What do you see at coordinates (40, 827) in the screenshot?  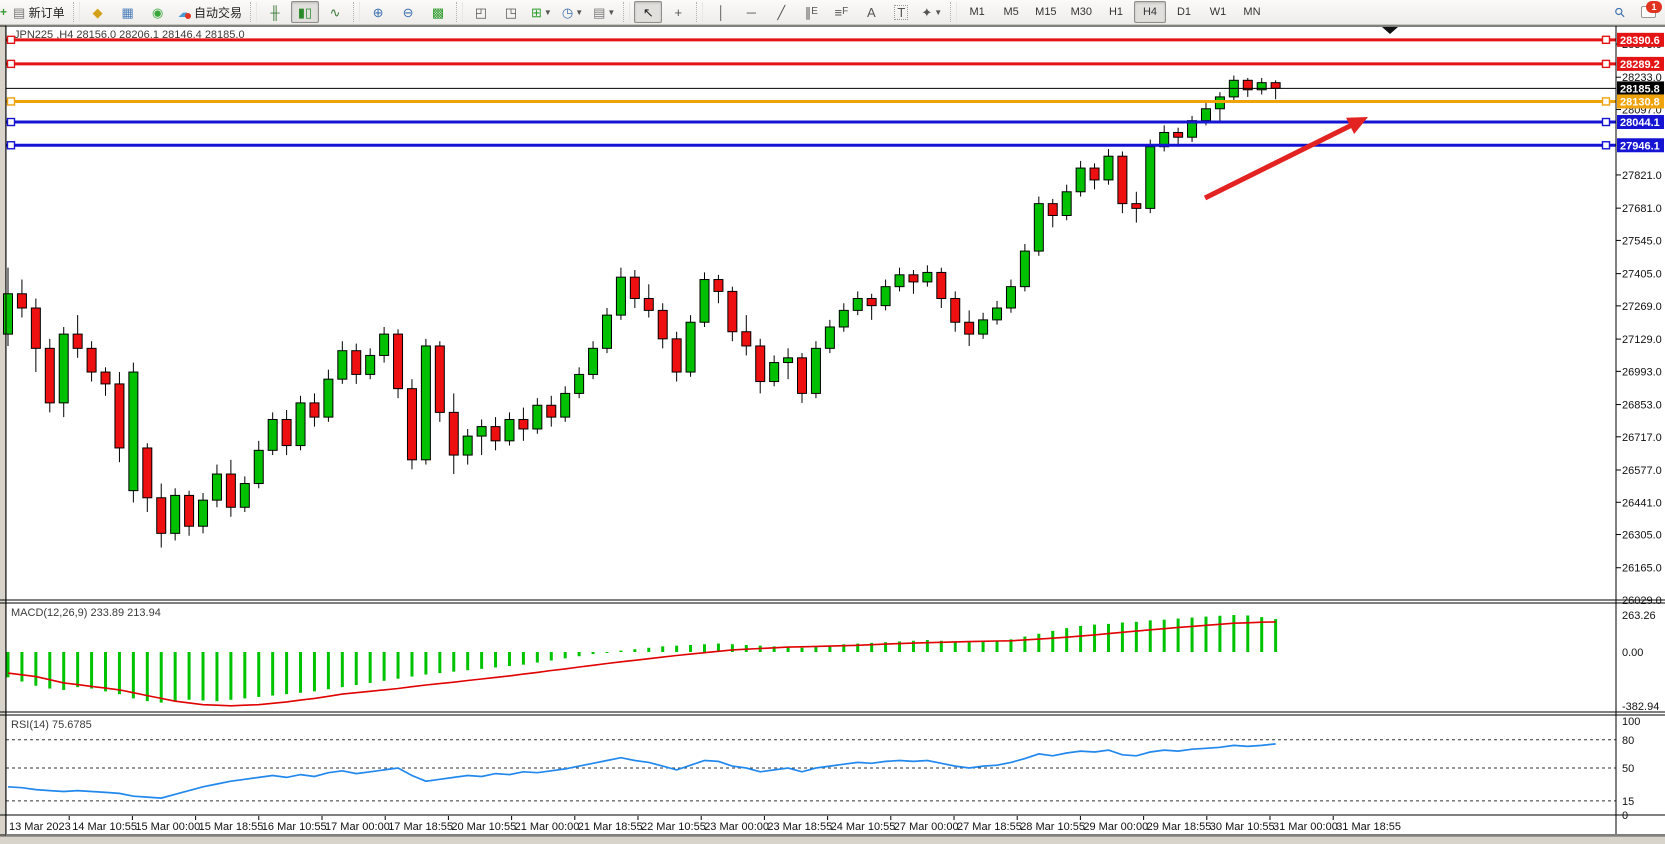 I see `date-tick-label: 13 Mar 2023` at bounding box center [40, 827].